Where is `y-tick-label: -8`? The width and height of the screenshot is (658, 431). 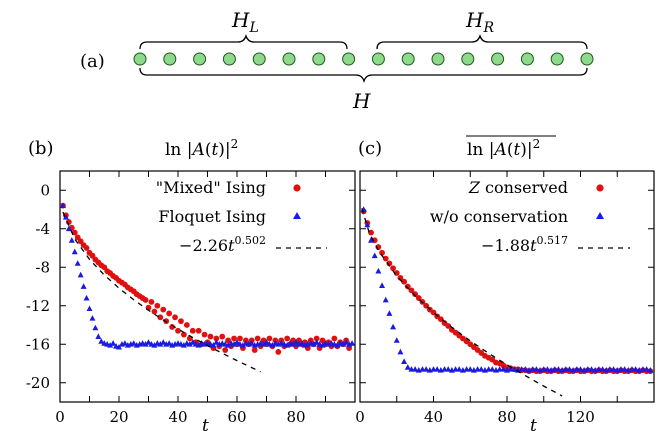 y-tick-label: -8 is located at coordinates (42, 267).